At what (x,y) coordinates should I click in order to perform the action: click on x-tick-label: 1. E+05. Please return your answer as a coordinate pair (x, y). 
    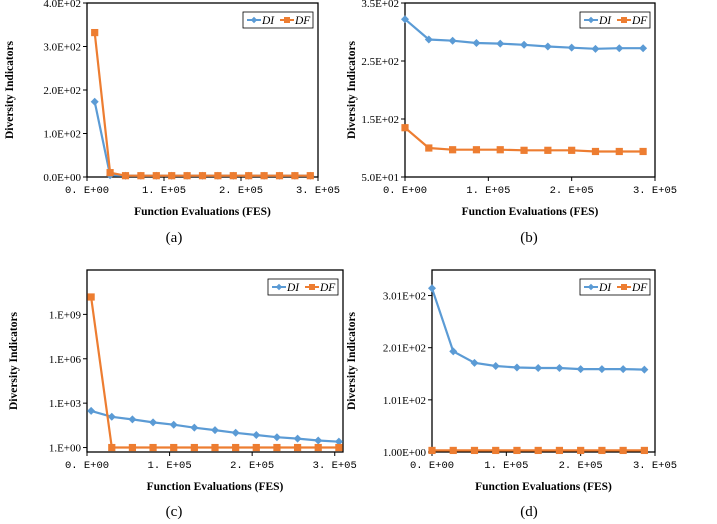
    Looking at the image, I should click on (170, 466).